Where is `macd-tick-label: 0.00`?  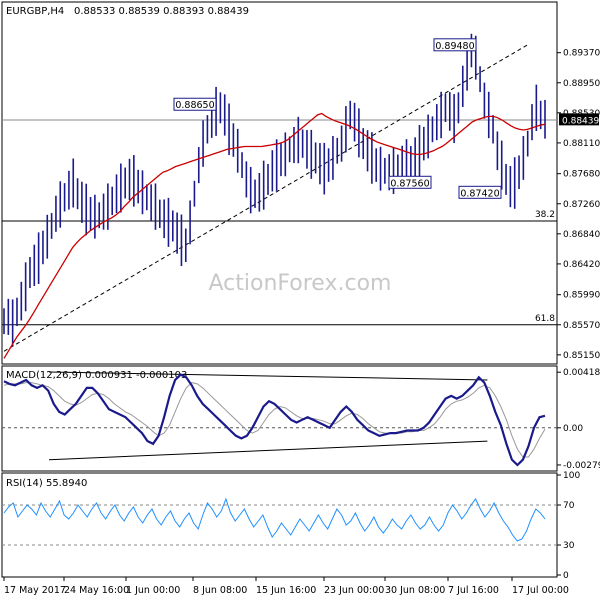
macd-tick-label: 0.00 is located at coordinates (573, 429).